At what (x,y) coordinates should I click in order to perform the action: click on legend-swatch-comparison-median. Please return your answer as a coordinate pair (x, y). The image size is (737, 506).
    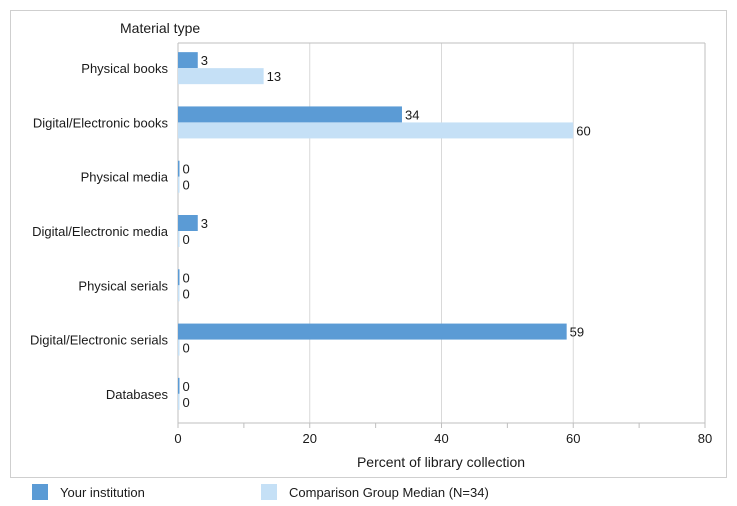
    Looking at the image, I should click on (269, 492).